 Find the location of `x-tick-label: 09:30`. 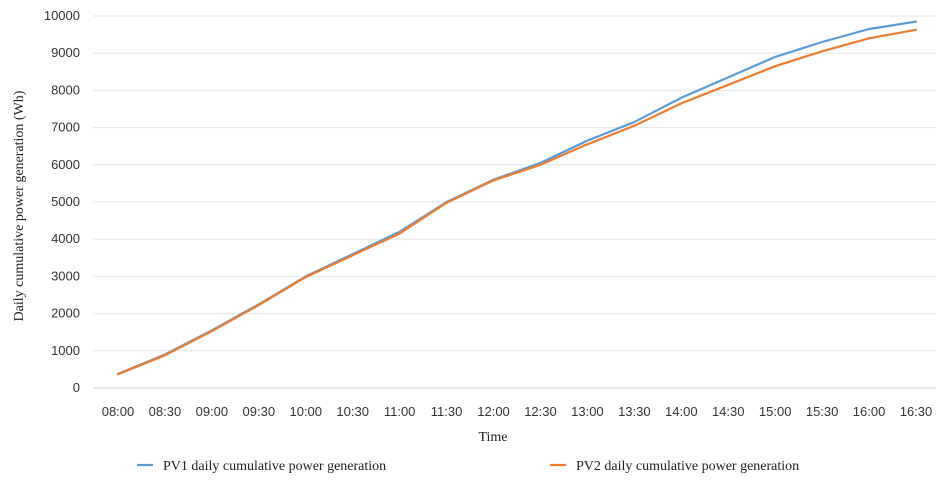

x-tick-label: 09:30 is located at coordinates (259, 411).